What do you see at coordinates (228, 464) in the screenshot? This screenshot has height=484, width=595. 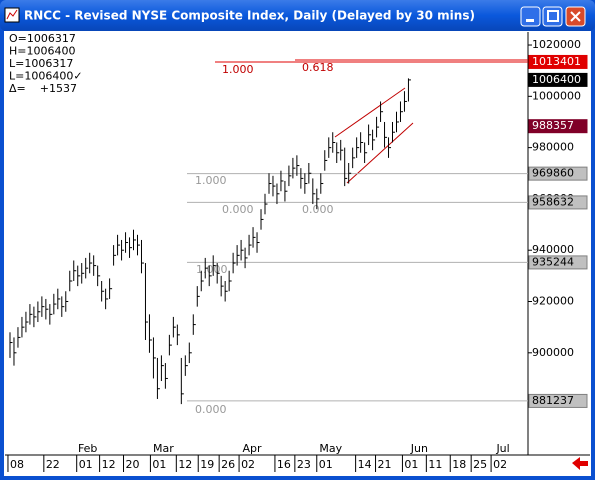 I see `x-tick-label: 26` at bounding box center [228, 464].